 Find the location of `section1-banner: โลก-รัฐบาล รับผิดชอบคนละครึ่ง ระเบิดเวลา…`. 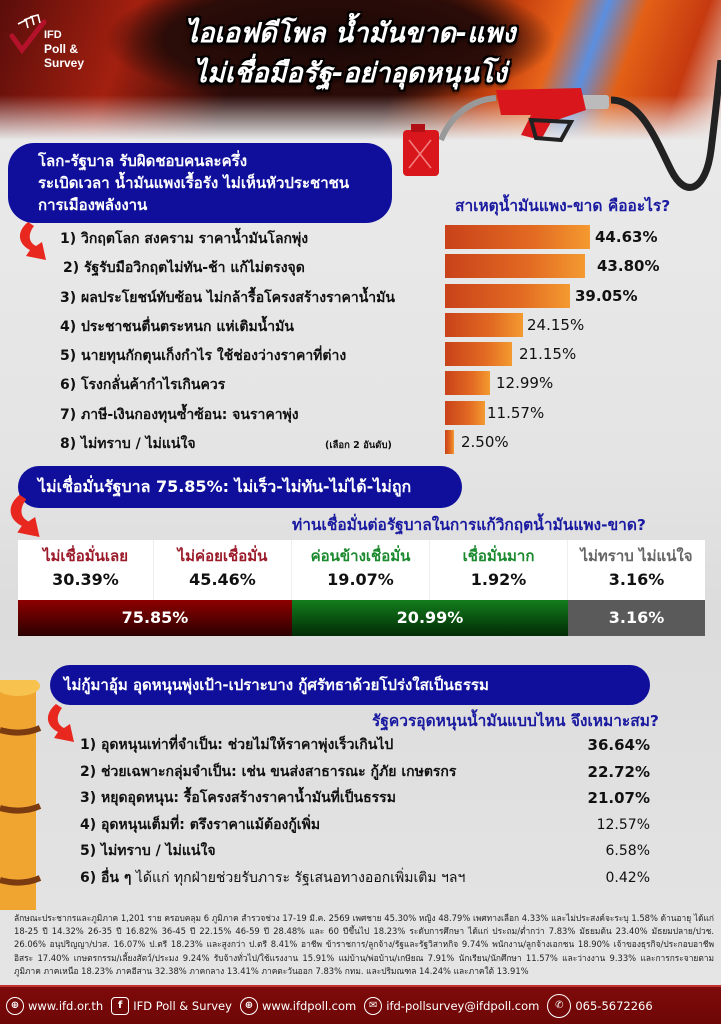

section1-banner: โลก-รัฐบาล รับผิดชอบคนละครึ่ง ระเบิดเวลา… is located at coordinates (200, 183).